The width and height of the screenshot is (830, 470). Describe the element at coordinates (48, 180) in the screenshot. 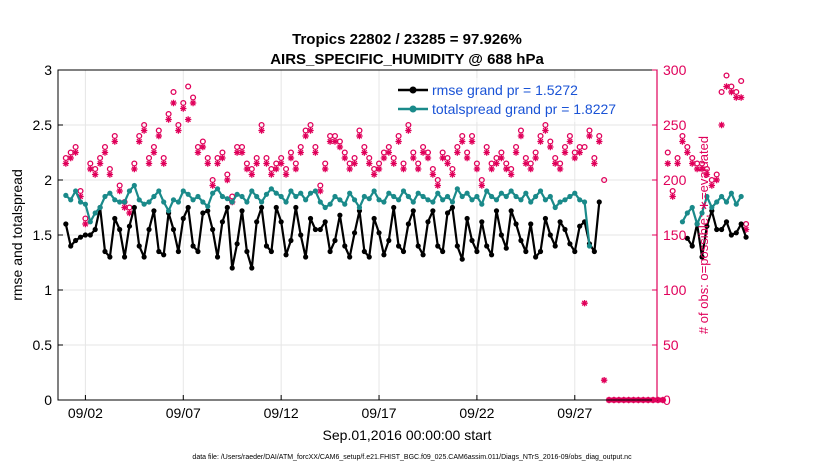

I see `y-tick-label-left: 2` at that location.